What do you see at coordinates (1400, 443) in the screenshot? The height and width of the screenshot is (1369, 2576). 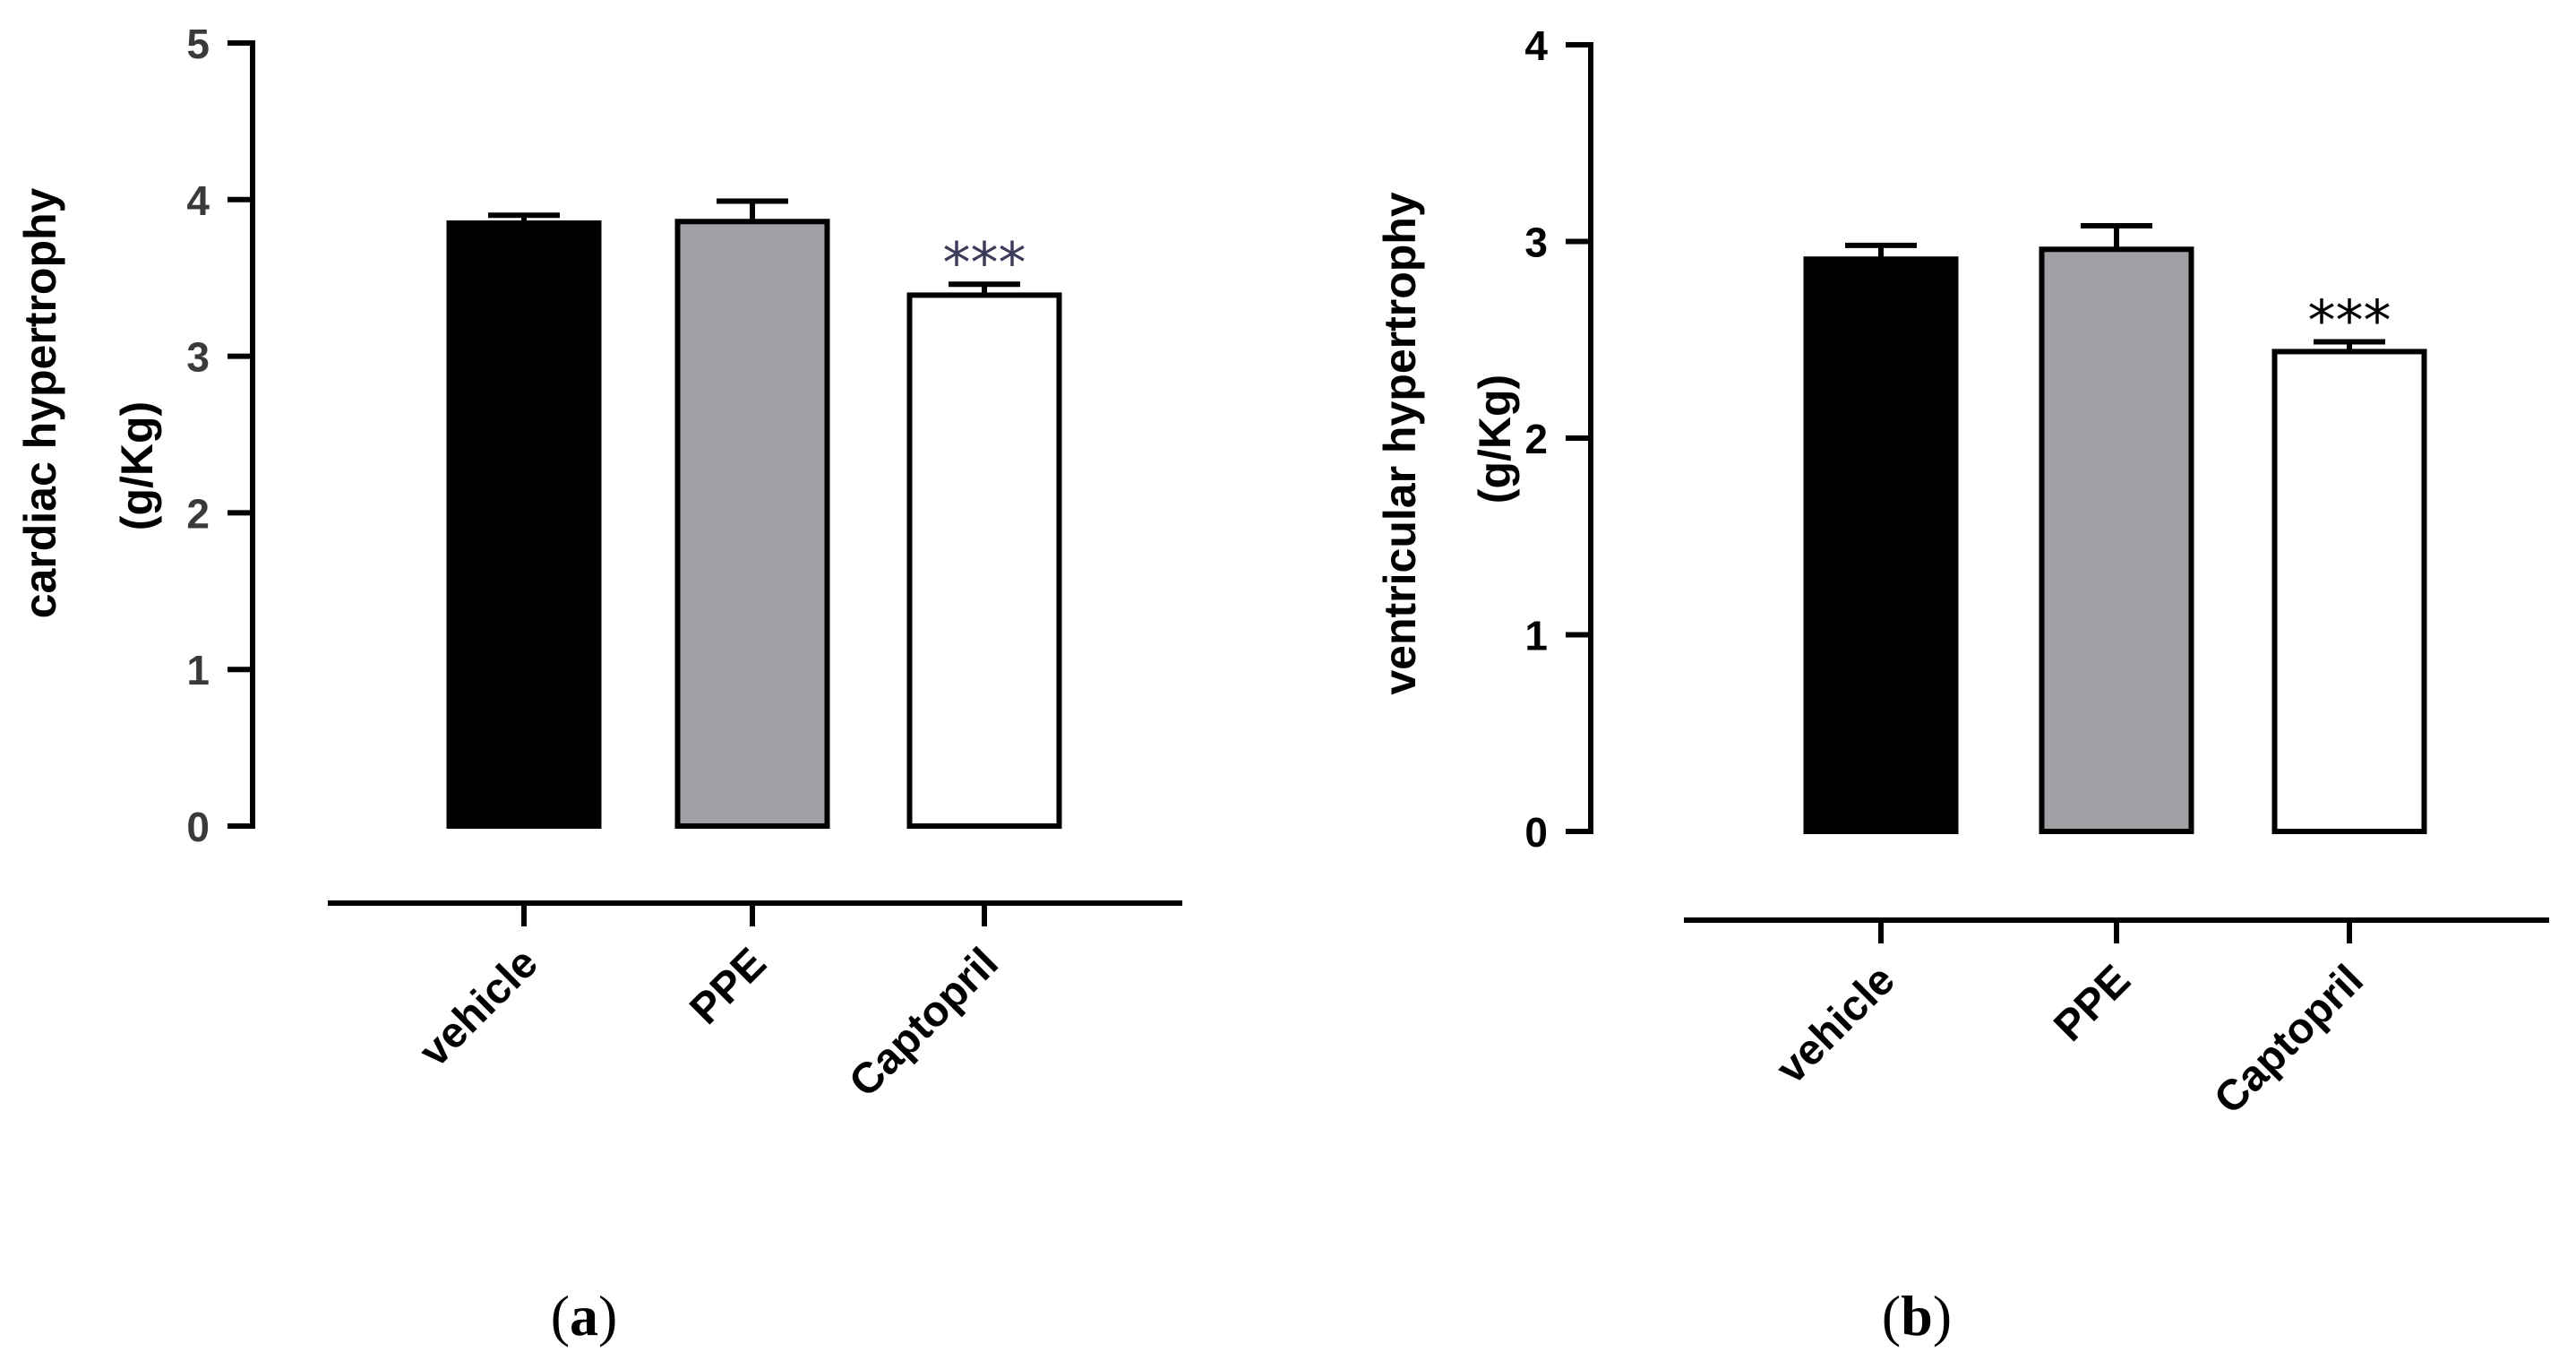 I see `panel-b-ylabel-line1: ventricular hypertrophy` at bounding box center [1400, 443].